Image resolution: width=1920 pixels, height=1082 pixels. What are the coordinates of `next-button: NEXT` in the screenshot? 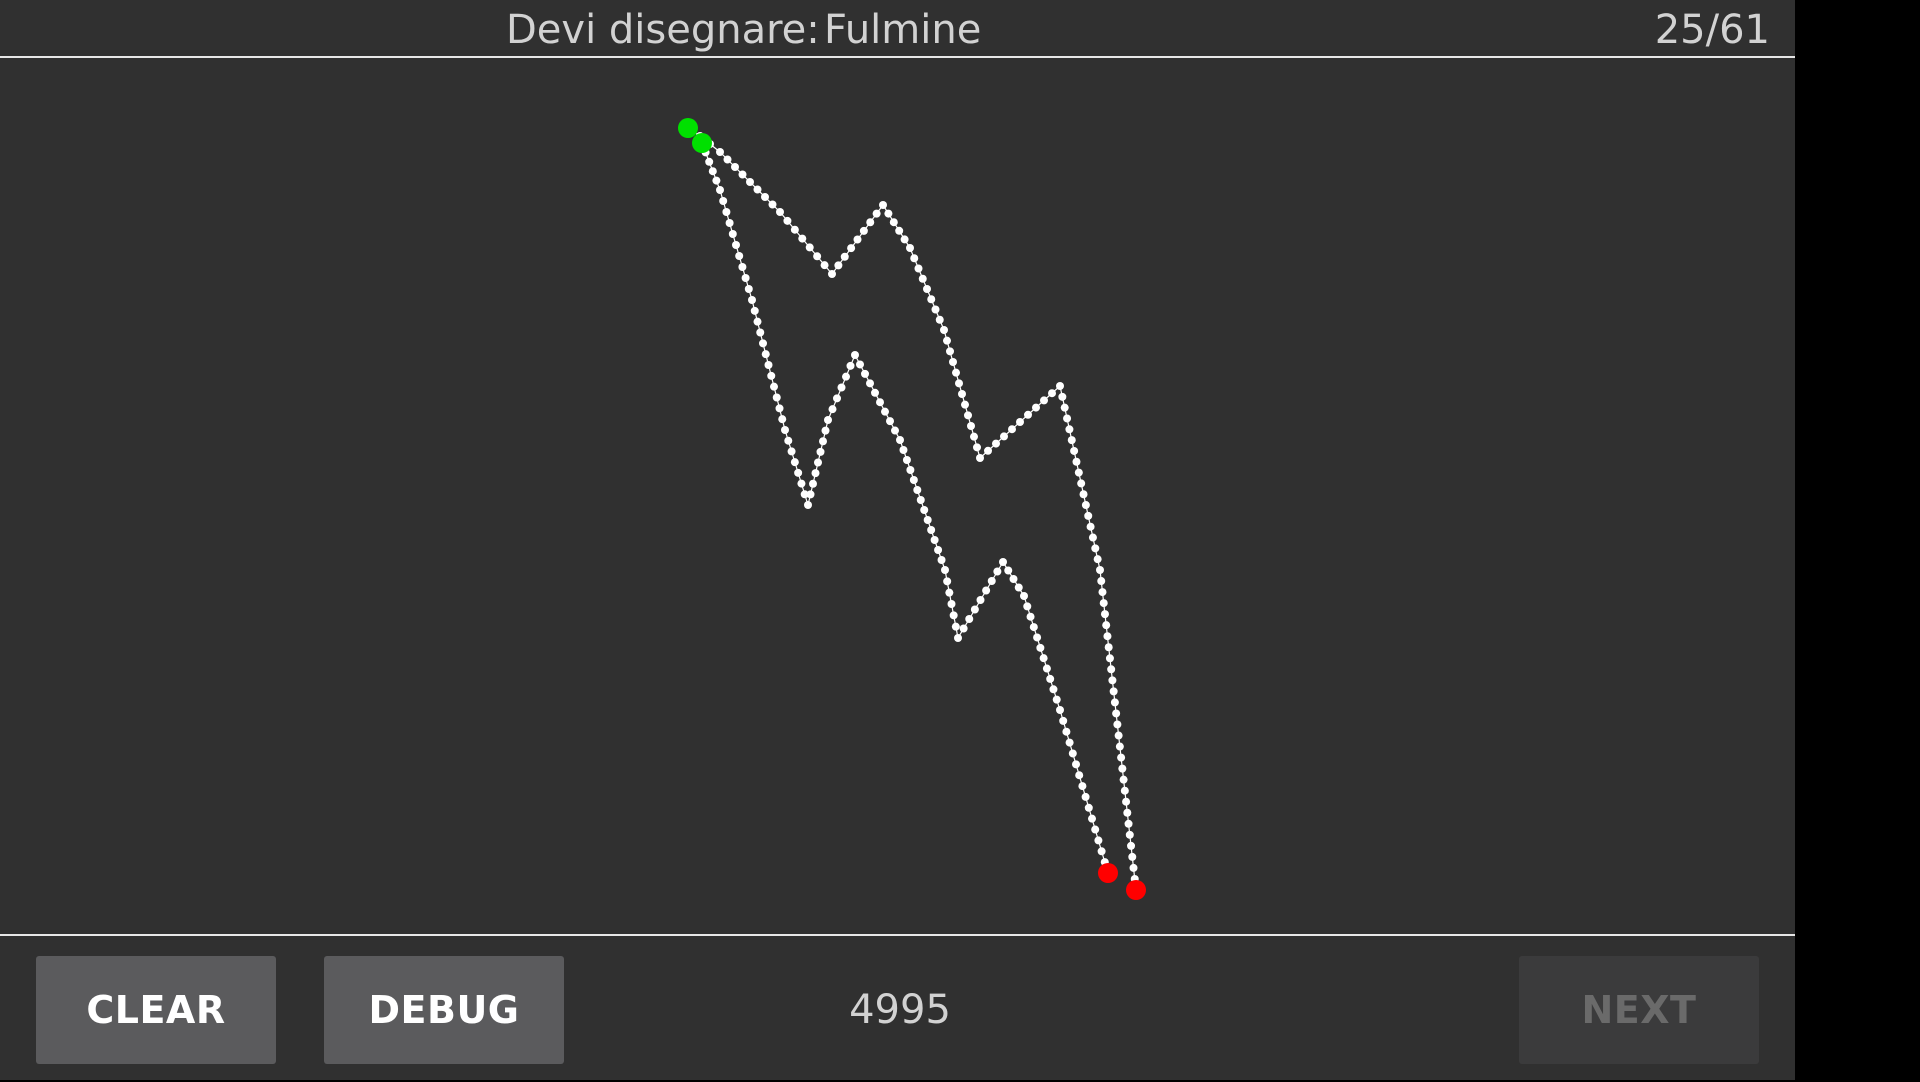 It's located at (1639, 1010).